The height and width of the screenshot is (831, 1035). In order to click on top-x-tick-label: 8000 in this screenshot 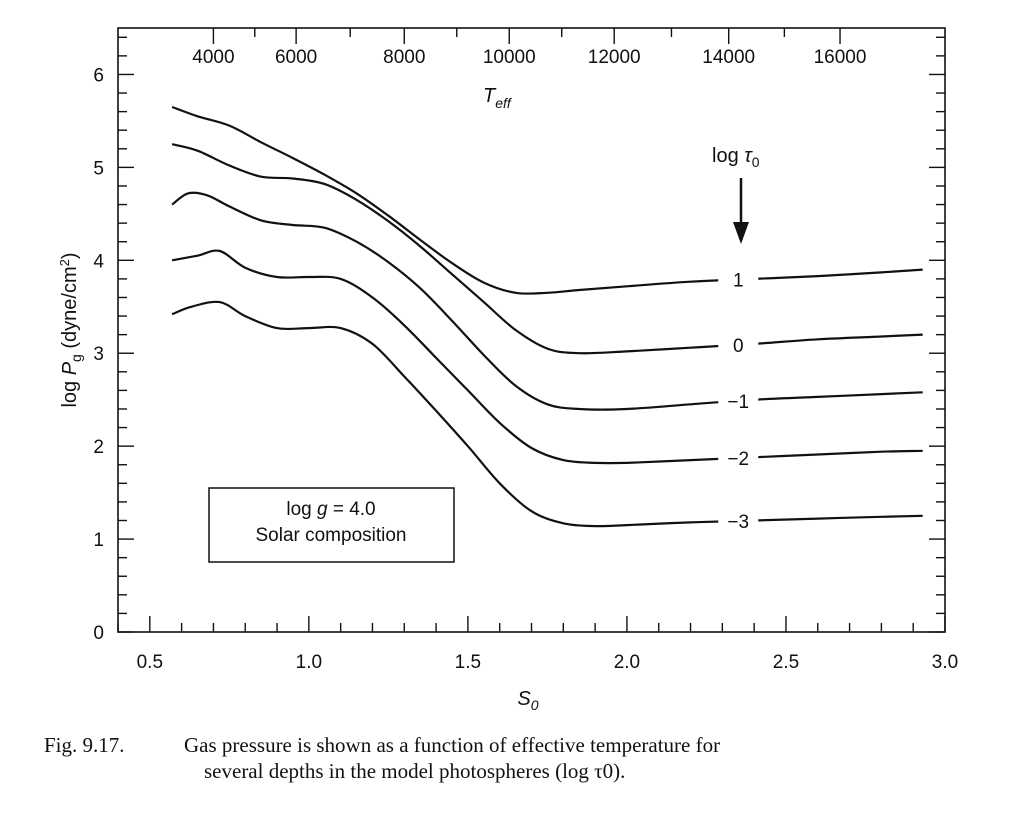, I will do `click(404, 57)`.